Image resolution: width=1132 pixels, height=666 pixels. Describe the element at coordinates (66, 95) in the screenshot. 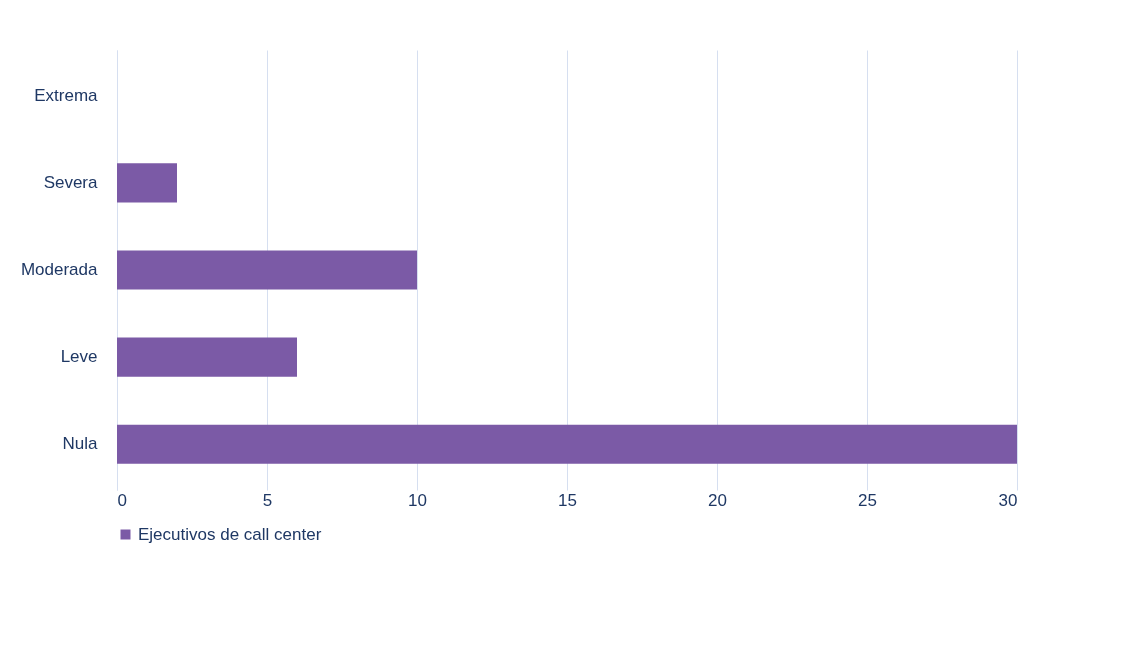

I see `y-tick-label: Extrema` at that location.